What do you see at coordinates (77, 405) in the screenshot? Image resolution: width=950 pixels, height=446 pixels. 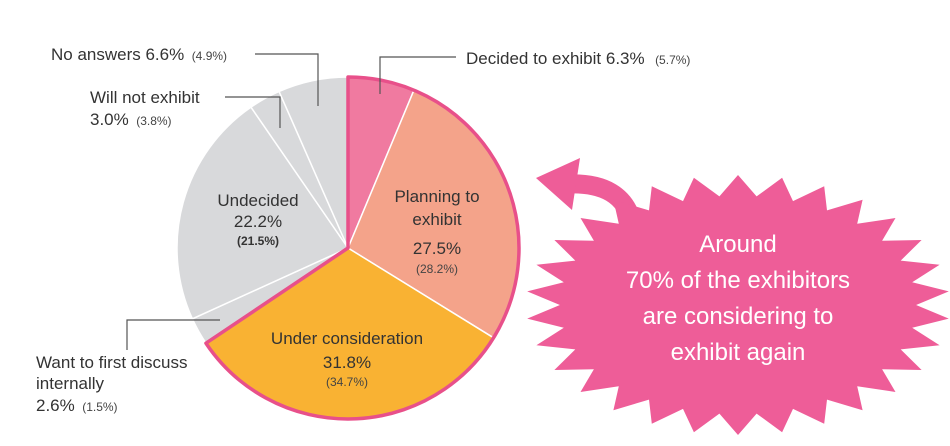 I see `discuss-label-line3: 2.6% (1.5%)` at bounding box center [77, 405].